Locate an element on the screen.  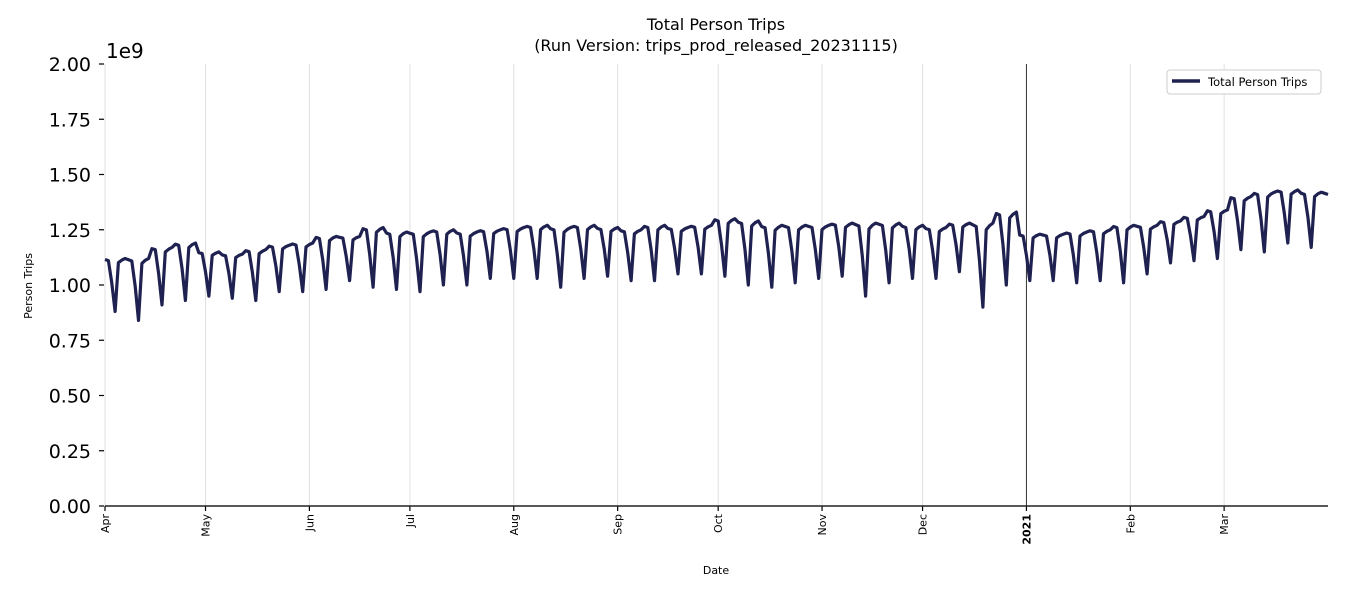
x-axis: Apr May Jun Jul Aug Sep Oct Nov Dec 2021 Feb Mar is located at coordinates (713, 525).